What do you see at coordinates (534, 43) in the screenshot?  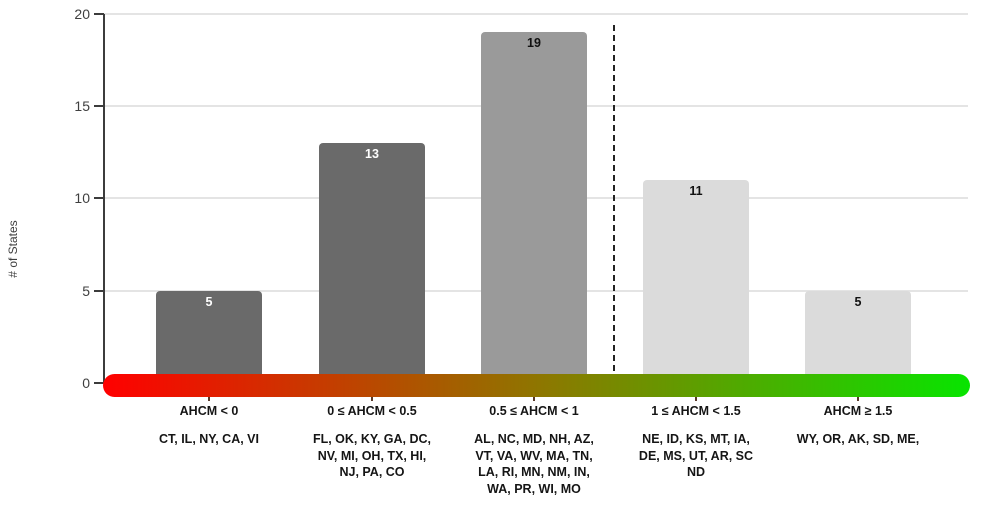 I see `bar-value-label: 19` at bounding box center [534, 43].